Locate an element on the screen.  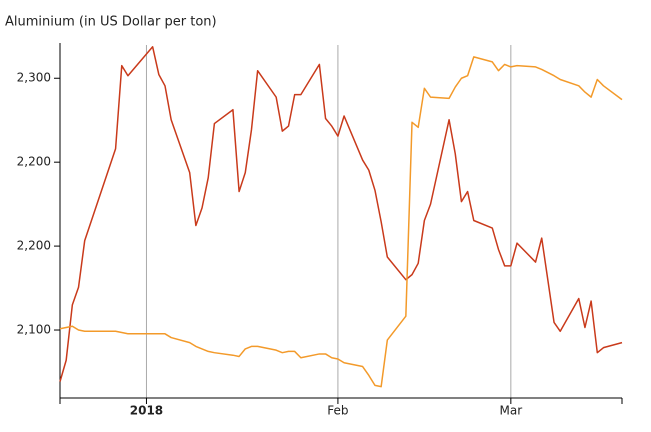
y-tick-label: 2,100 is located at coordinates (34, 330).